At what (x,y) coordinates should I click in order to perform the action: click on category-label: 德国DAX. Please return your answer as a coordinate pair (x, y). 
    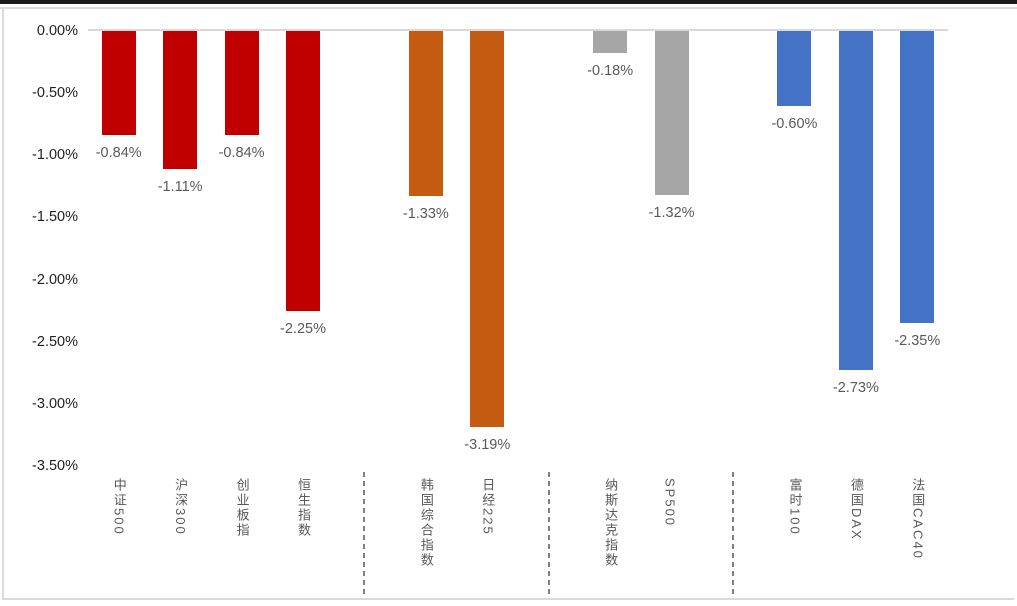
    Looking at the image, I should click on (856, 509).